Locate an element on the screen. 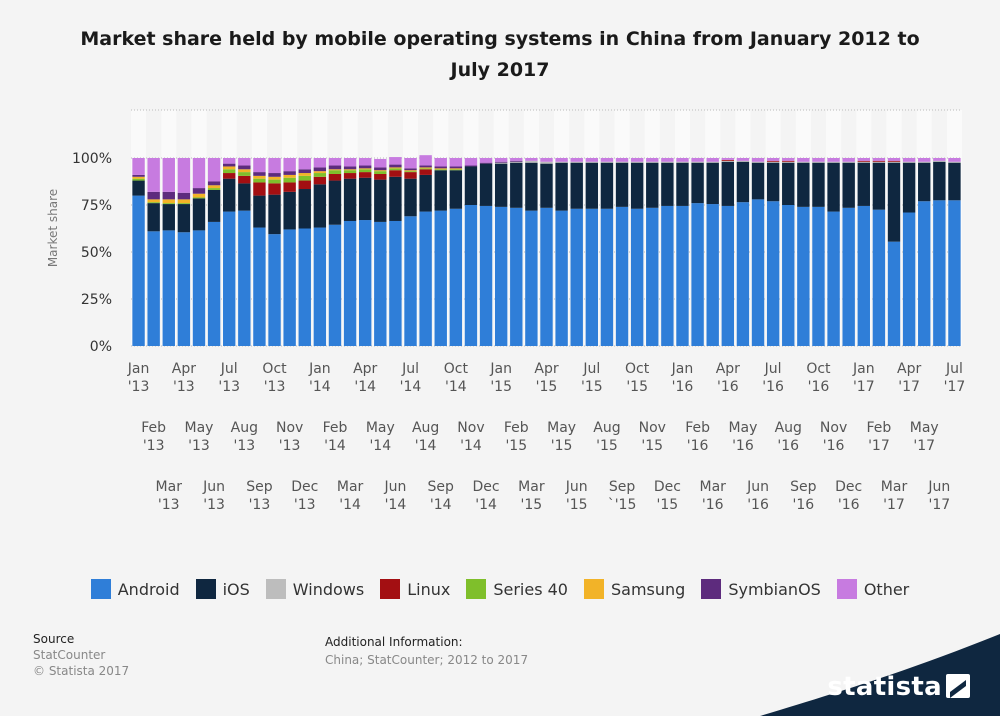  x-tick-label: Apr is located at coordinates (728, 369).